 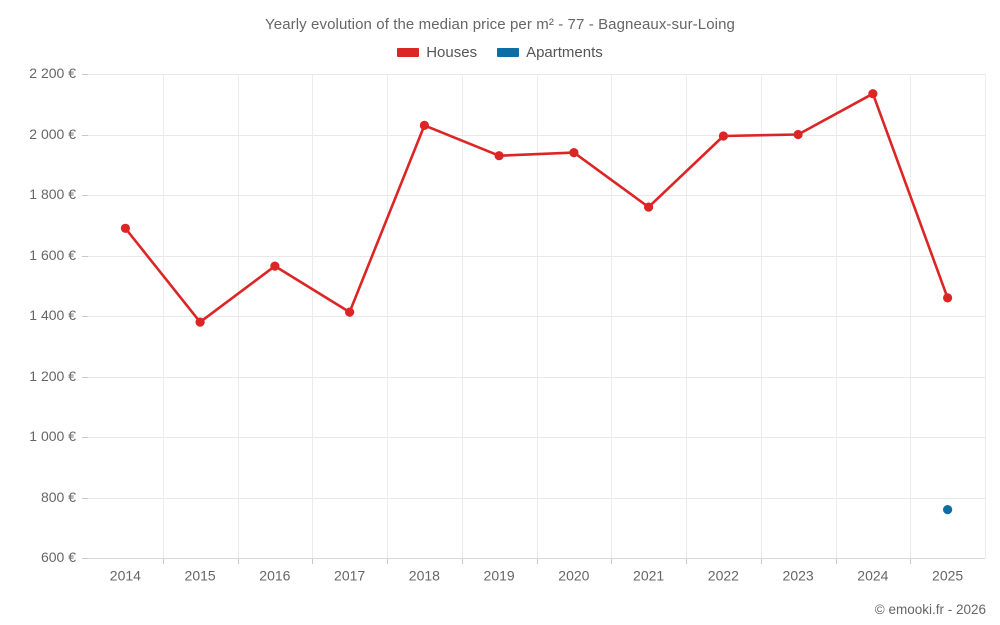 What do you see at coordinates (408, 52) in the screenshot?
I see `legend-swatch-houses` at bounding box center [408, 52].